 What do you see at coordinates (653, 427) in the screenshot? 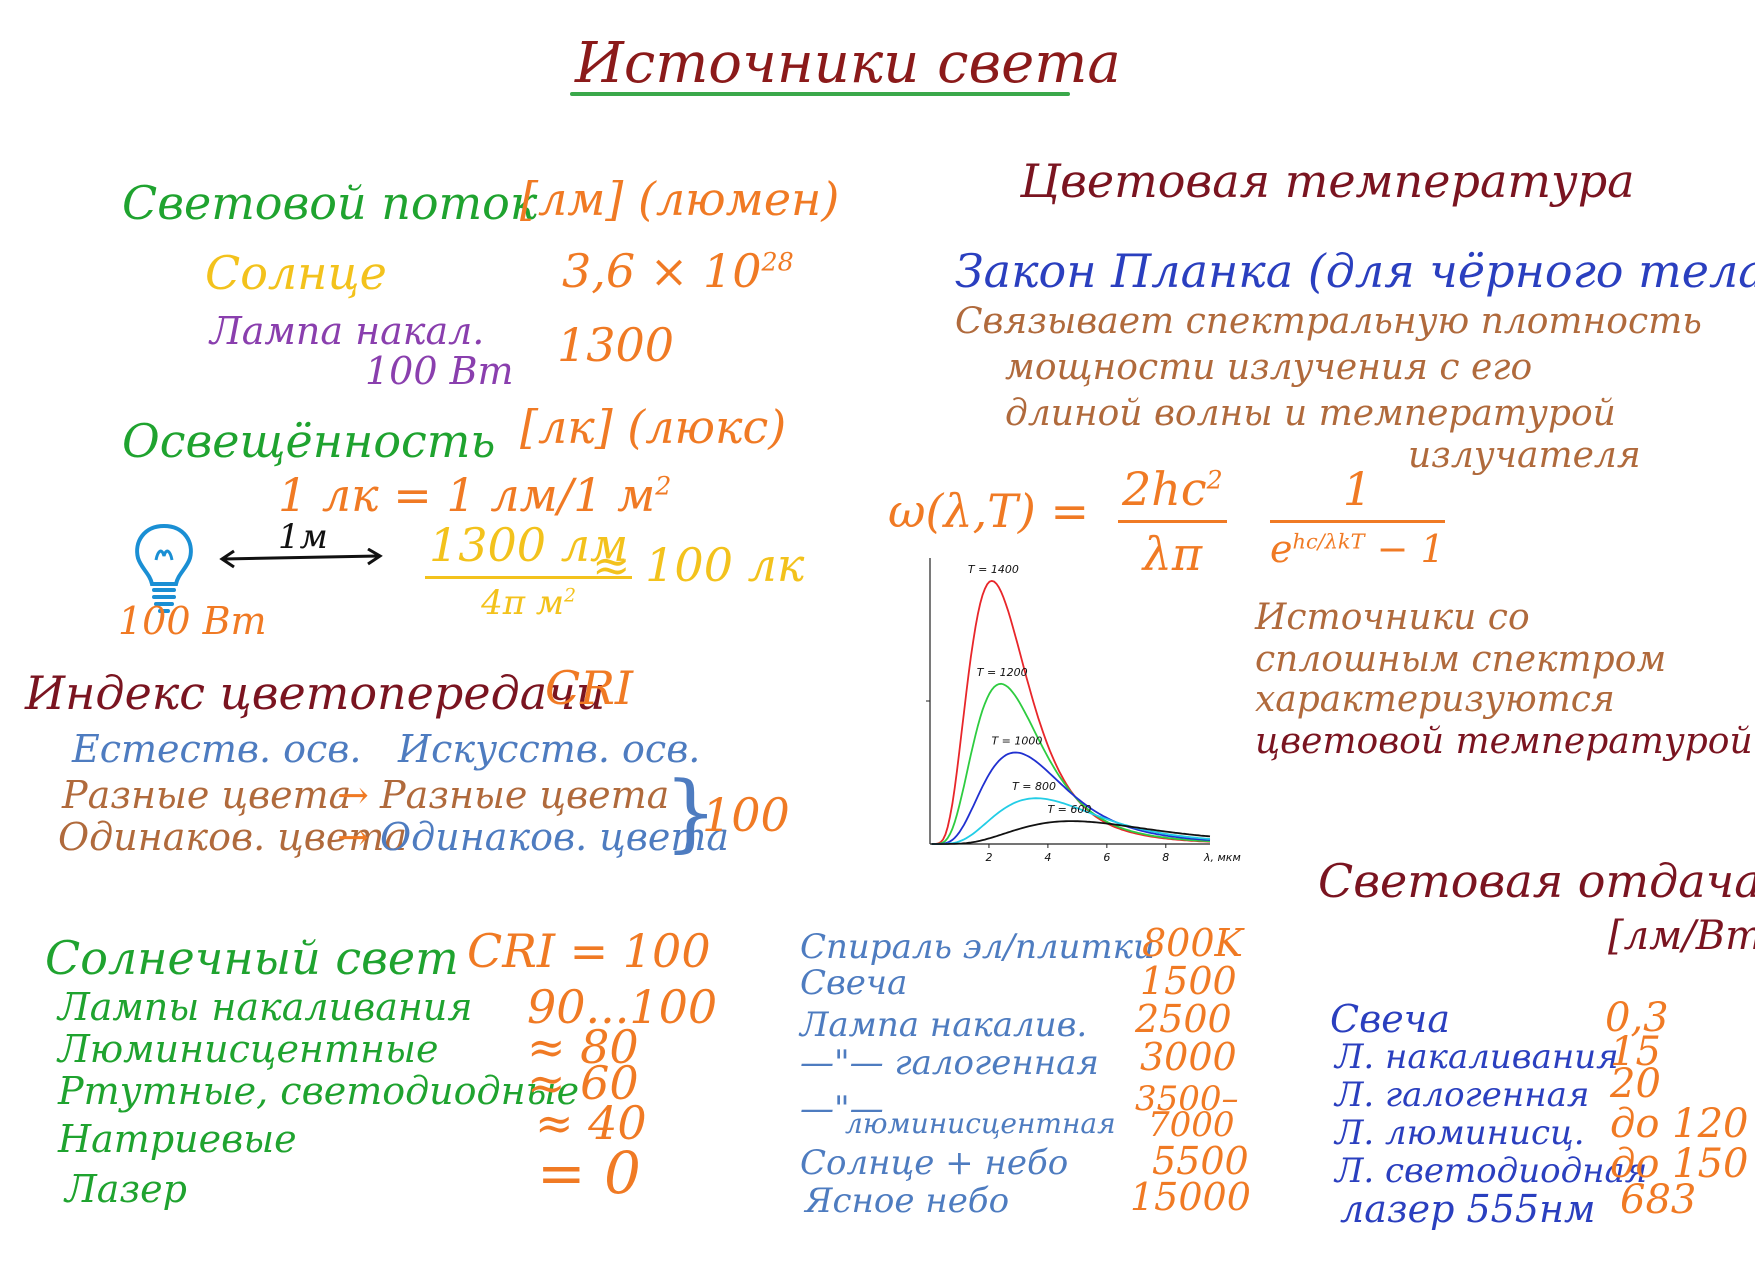
I see `illum-unit: [лк] (люкс)` at bounding box center [653, 427].